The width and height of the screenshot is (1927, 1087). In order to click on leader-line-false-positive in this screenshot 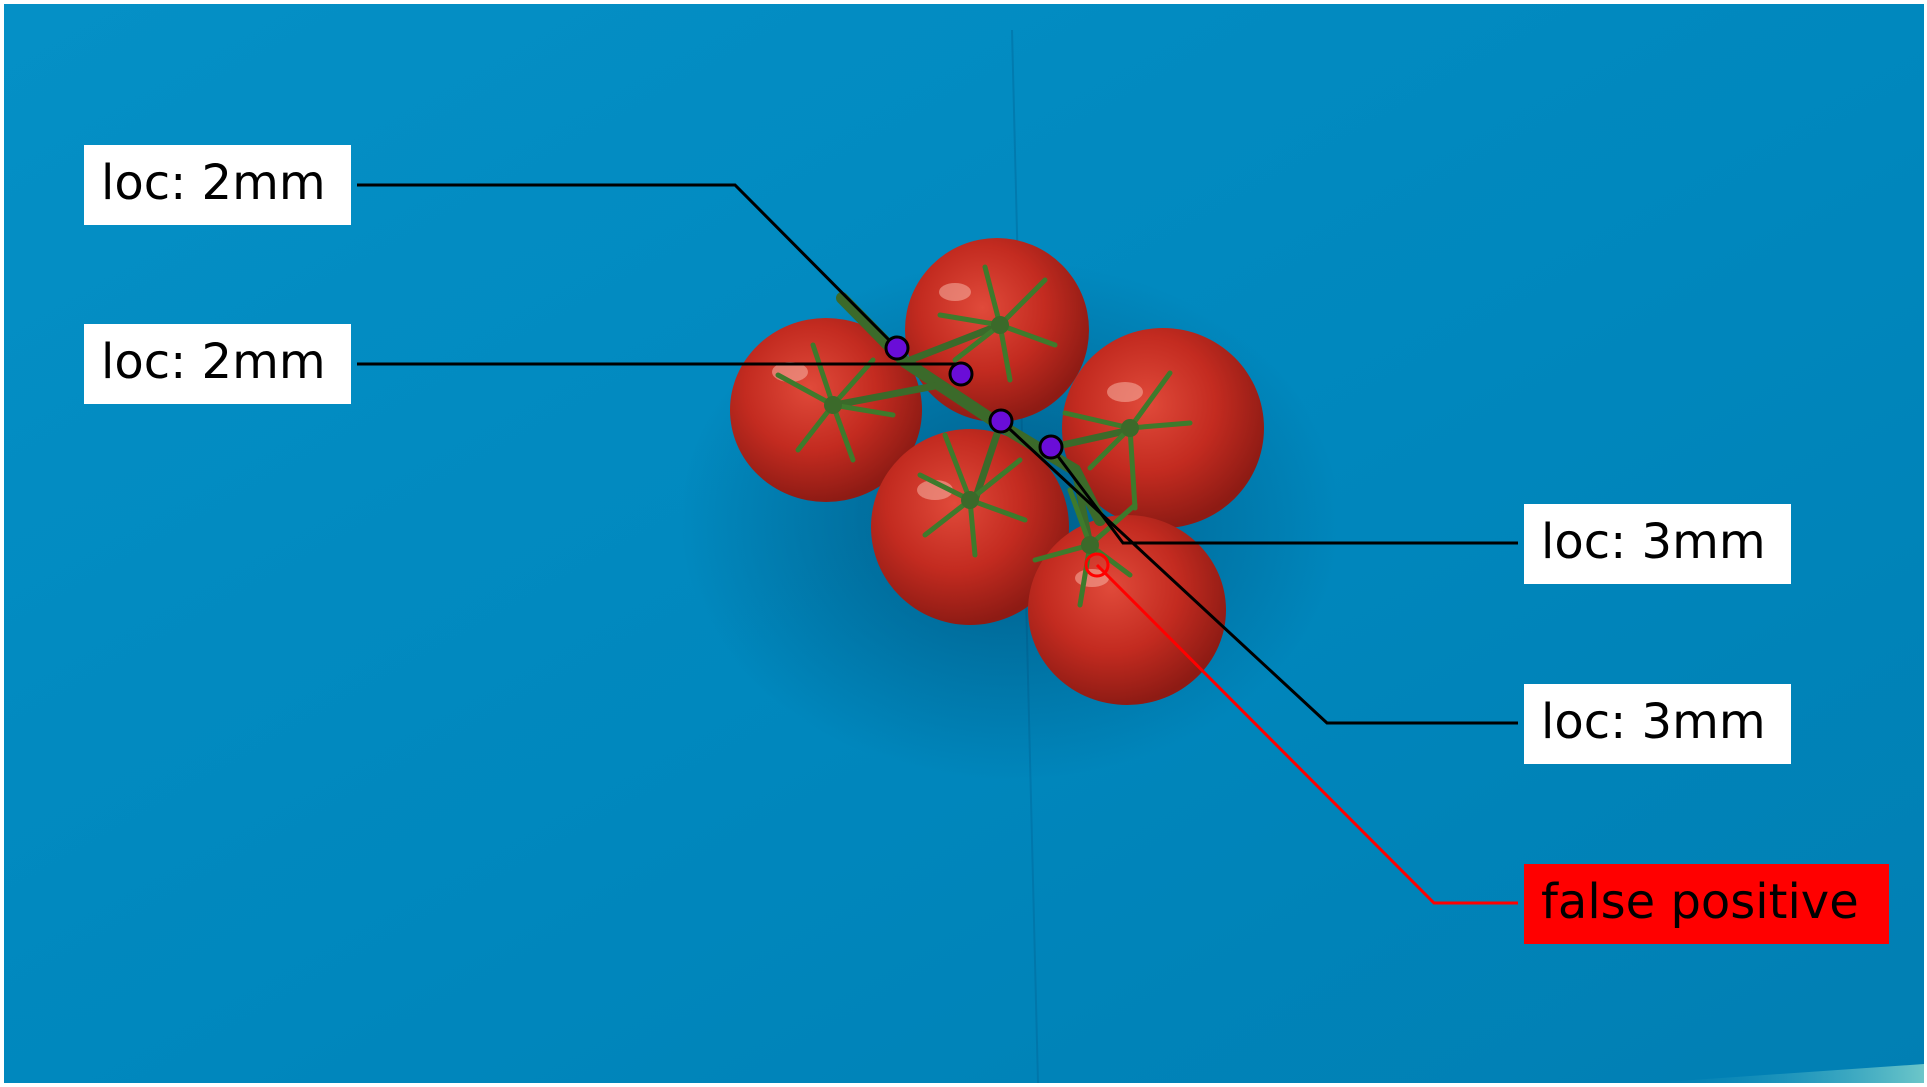, I will do `click(1306, 734)`.